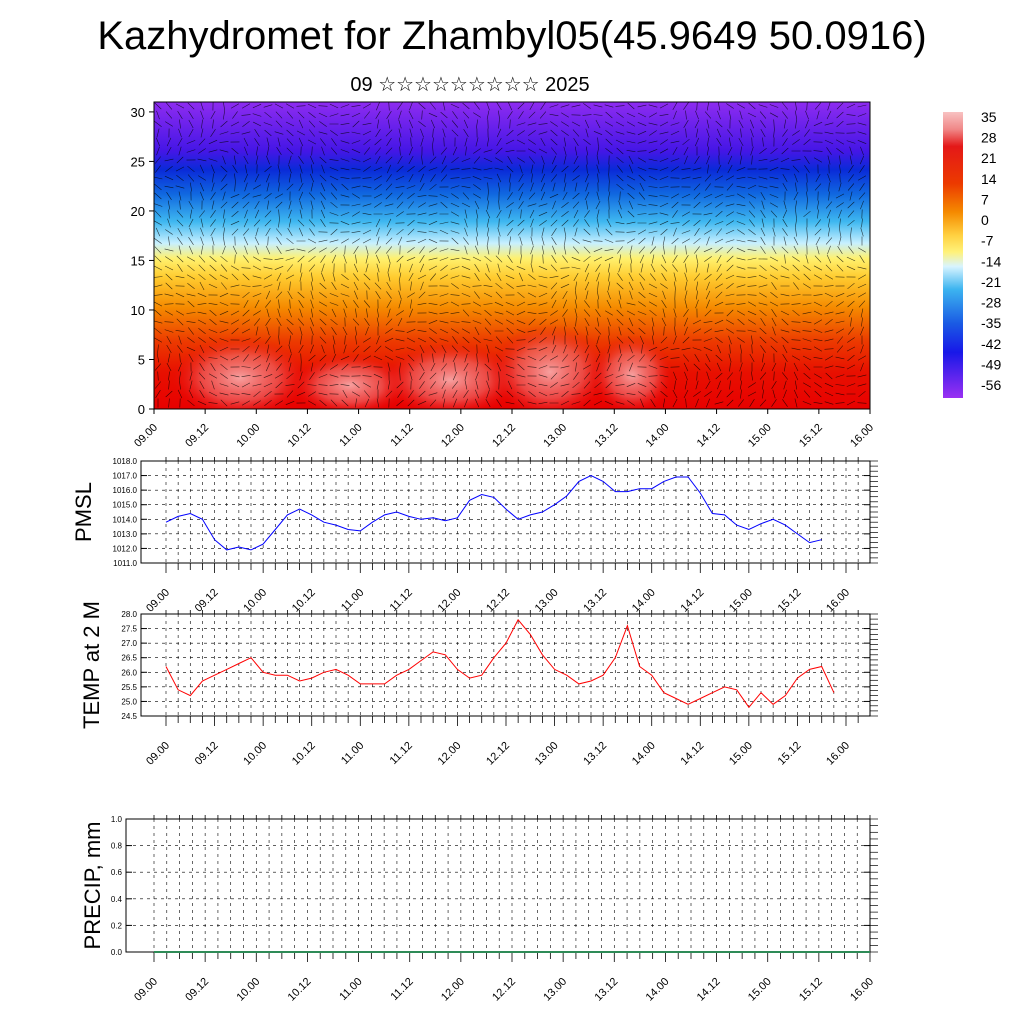  What do you see at coordinates (129, 643) in the screenshot?
I see `y-tick-label: 27.0` at bounding box center [129, 643].